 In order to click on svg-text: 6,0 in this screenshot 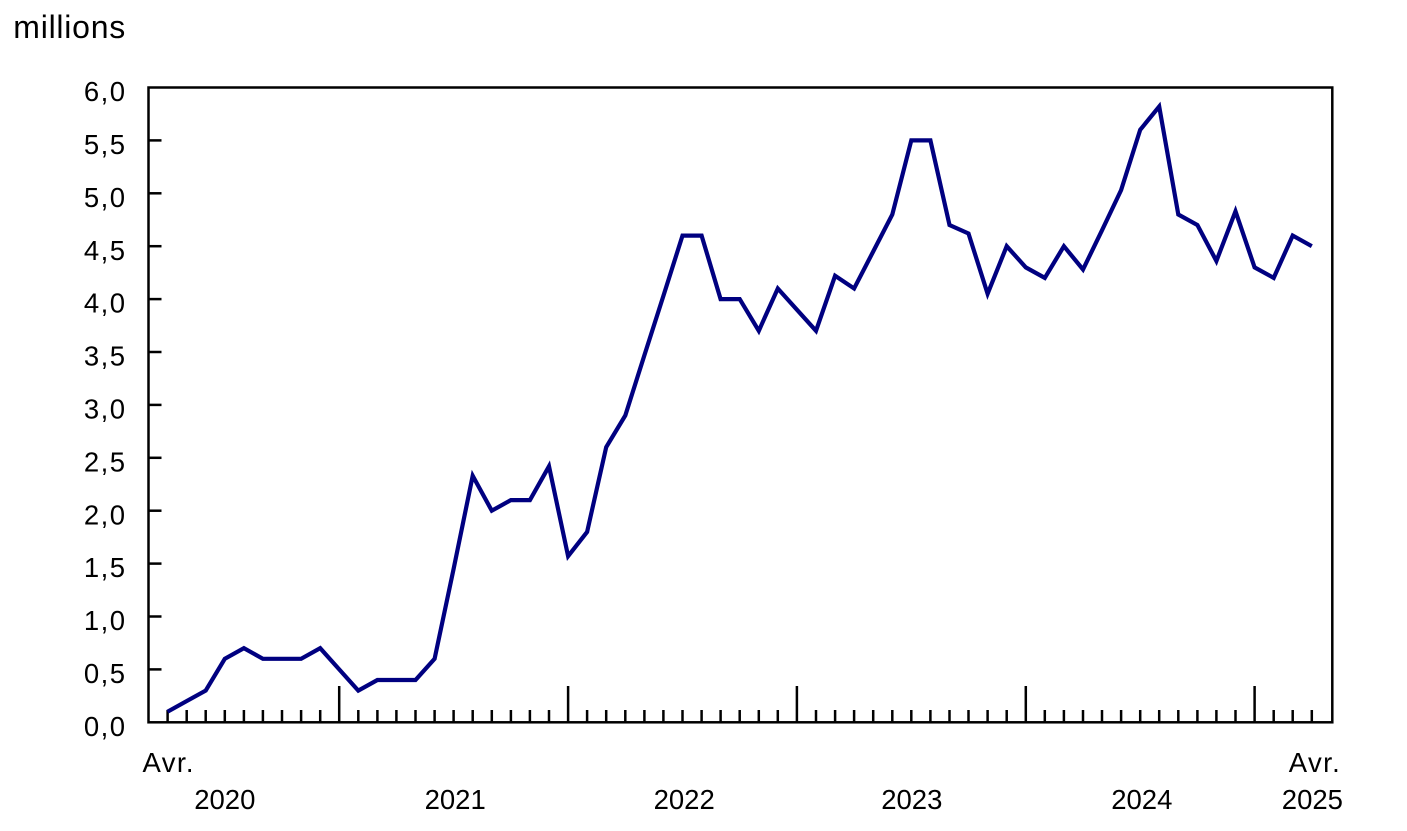, I will do `click(105, 91)`.